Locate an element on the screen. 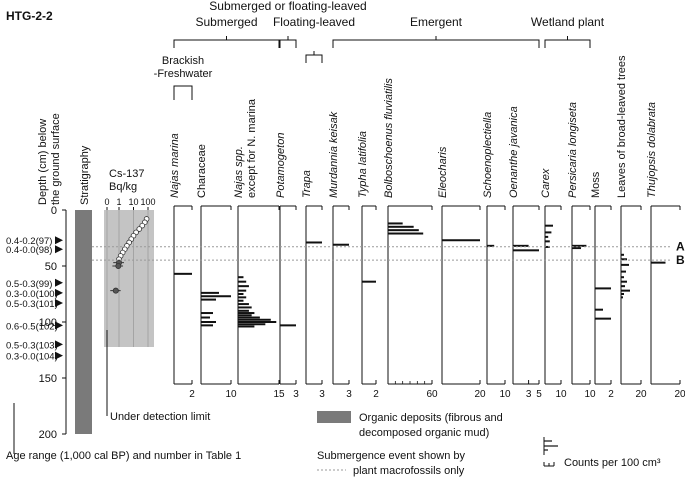 The height and width of the screenshot is (479, 685). taxon-scale-label-thujopsis-0: 20 is located at coordinates (679, 394).